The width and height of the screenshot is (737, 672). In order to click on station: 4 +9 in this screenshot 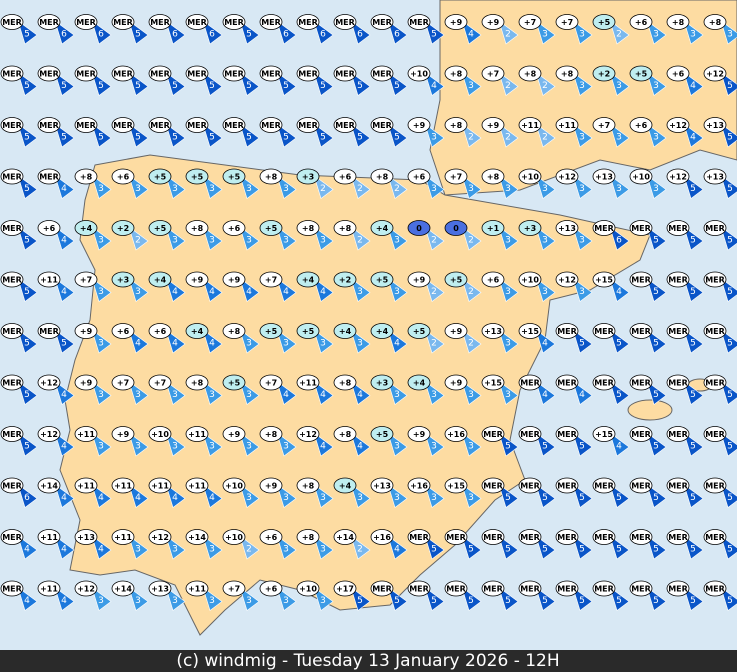, I will do `click(241, 286)`.